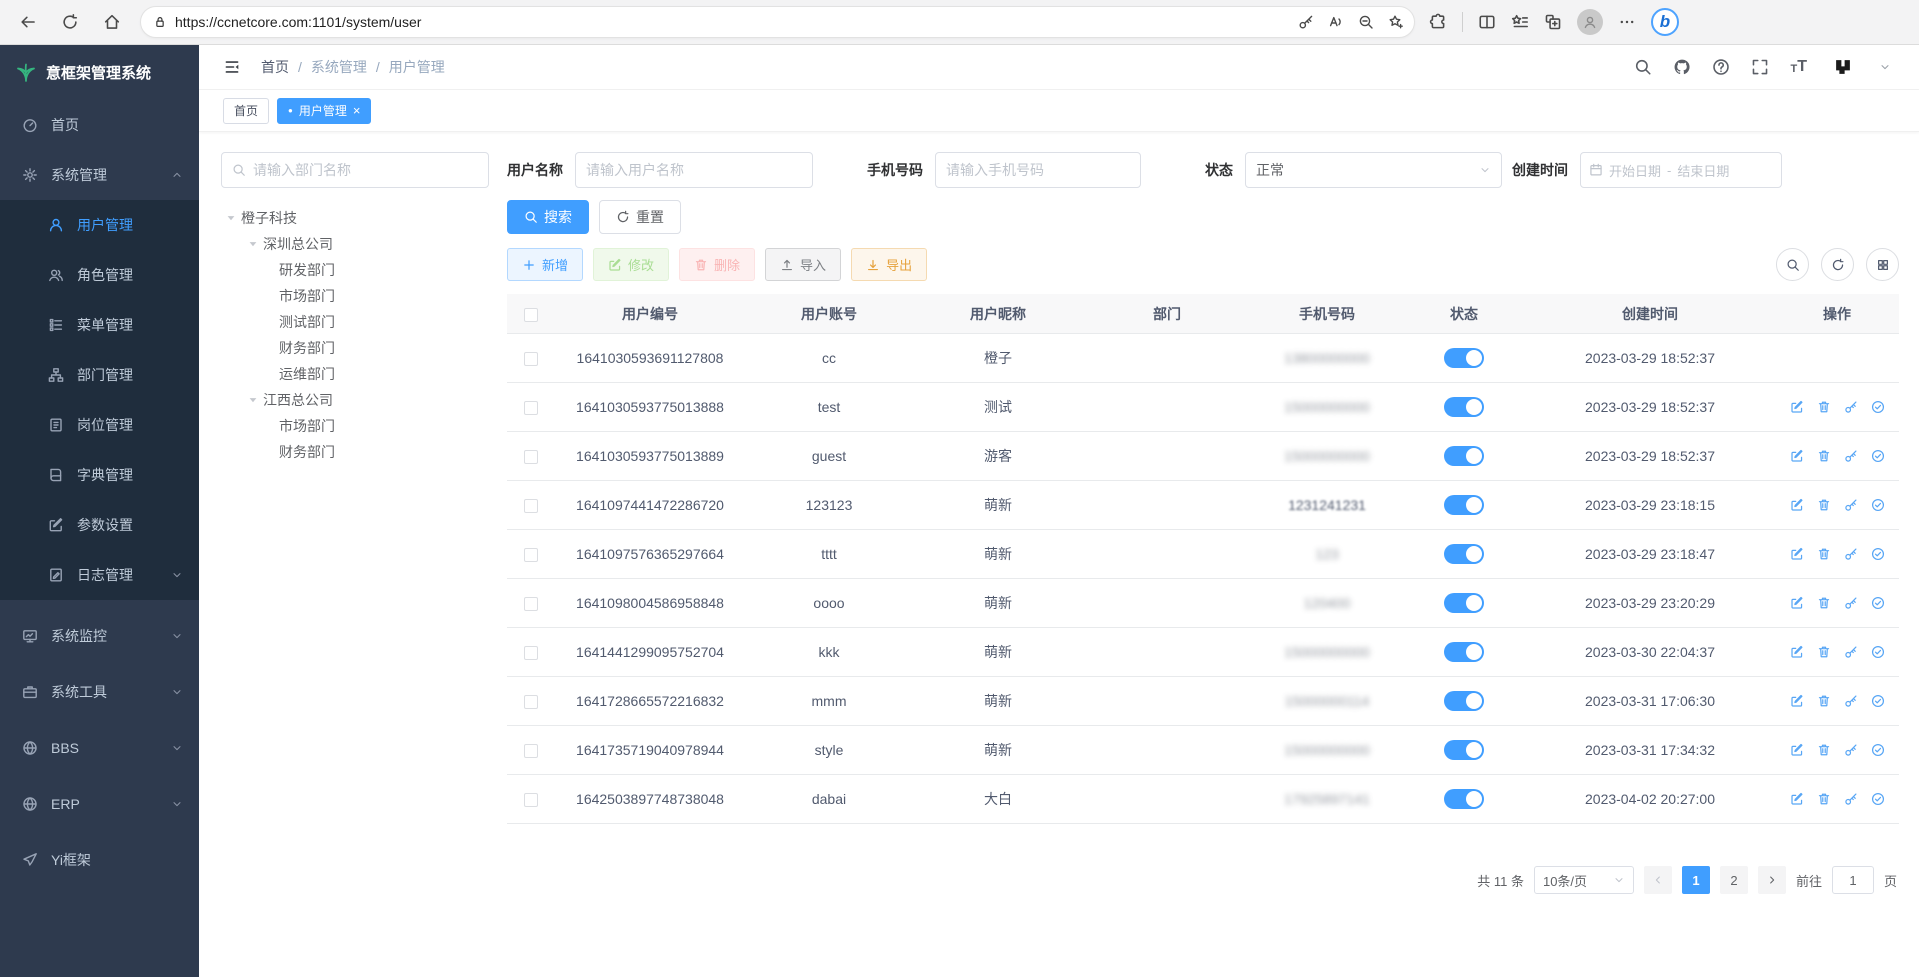  I want to click on help-icon, so click(1721, 67).